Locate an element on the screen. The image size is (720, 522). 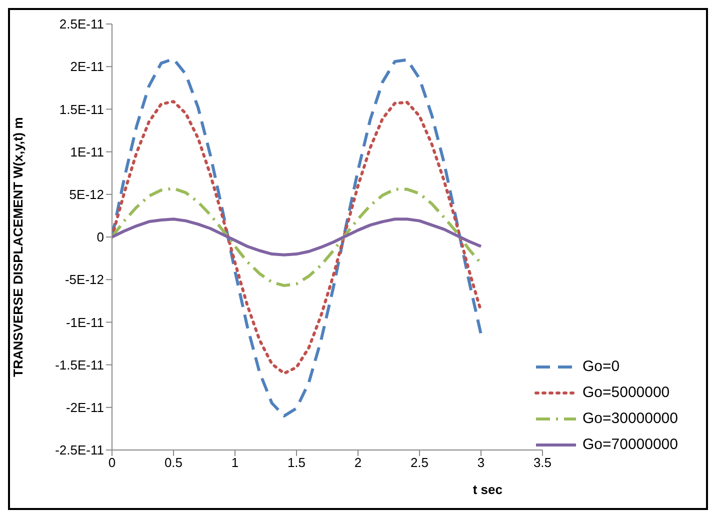
y-tick-label: 1E-11 is located at coordinates (87, 152).